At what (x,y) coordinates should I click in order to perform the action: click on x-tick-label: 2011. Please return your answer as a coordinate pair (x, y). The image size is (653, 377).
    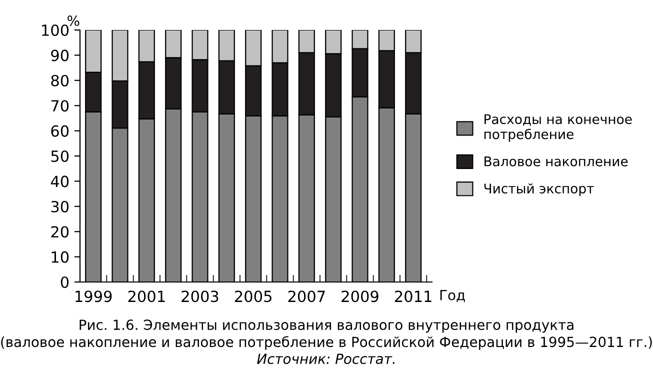
    Looking at the image, I should click on (413, 296).